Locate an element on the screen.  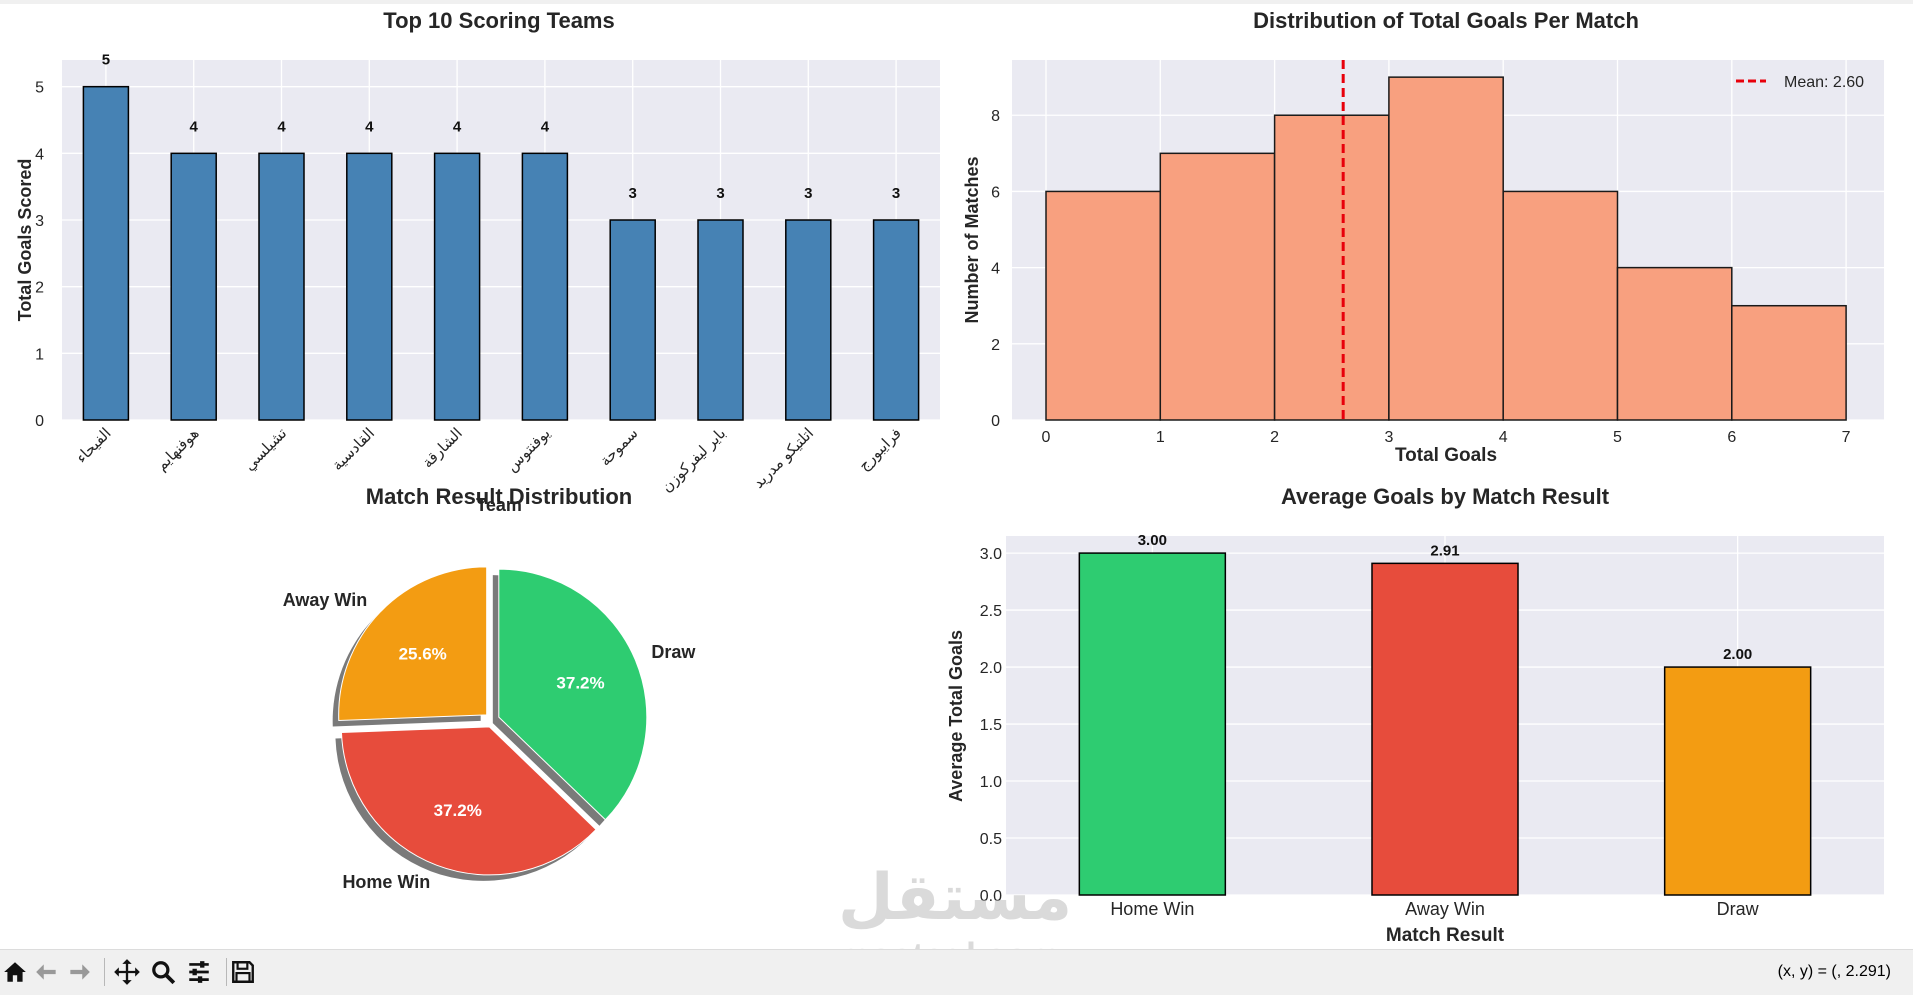
x-axis-label: Match Result is located at coordinates (1445, 935).